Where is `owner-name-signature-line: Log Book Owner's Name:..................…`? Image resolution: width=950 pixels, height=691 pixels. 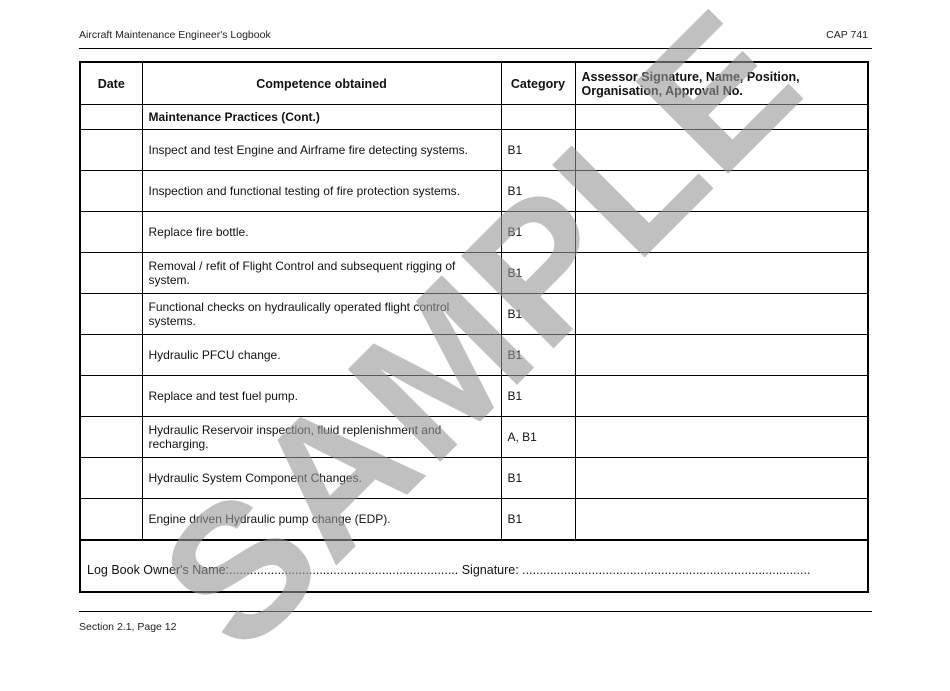
owner-name-signature-line: Log Book Owner's Name:..................… is located at coordinates (474, 566).